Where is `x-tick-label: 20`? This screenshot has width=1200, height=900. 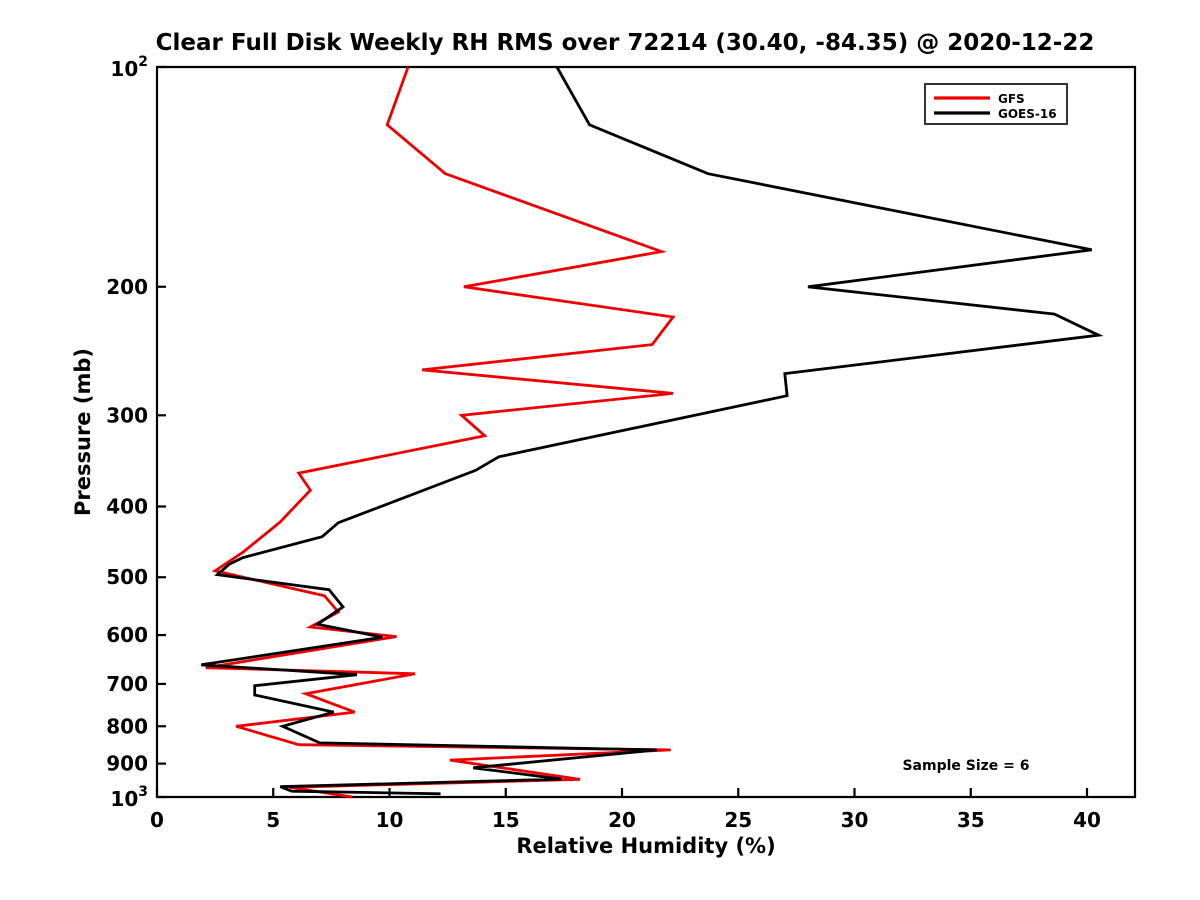 x-tick-label: 20 is located at coordinates (622, 820).